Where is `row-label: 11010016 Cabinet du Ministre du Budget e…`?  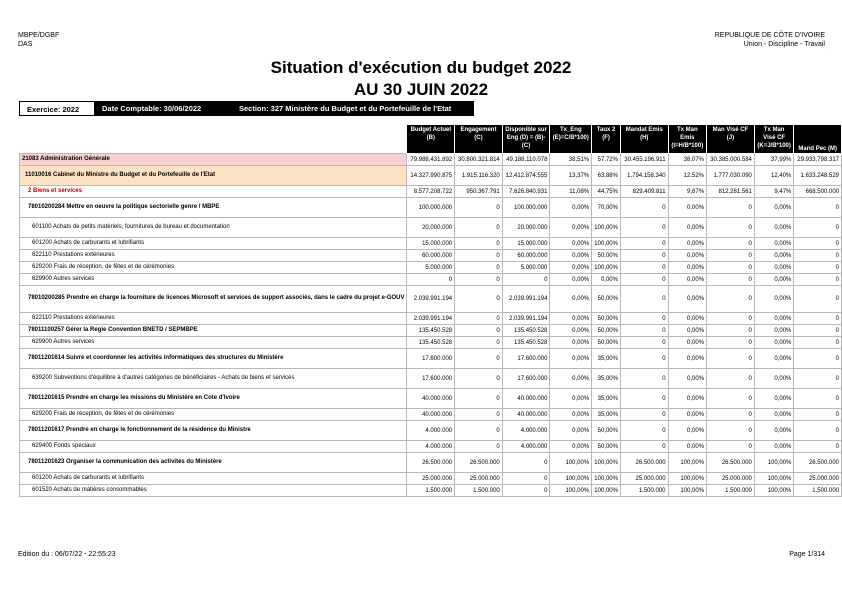 row-label: 11010016 Cabinet du Ministre du Budget e… is located at coordinates (213, 175).